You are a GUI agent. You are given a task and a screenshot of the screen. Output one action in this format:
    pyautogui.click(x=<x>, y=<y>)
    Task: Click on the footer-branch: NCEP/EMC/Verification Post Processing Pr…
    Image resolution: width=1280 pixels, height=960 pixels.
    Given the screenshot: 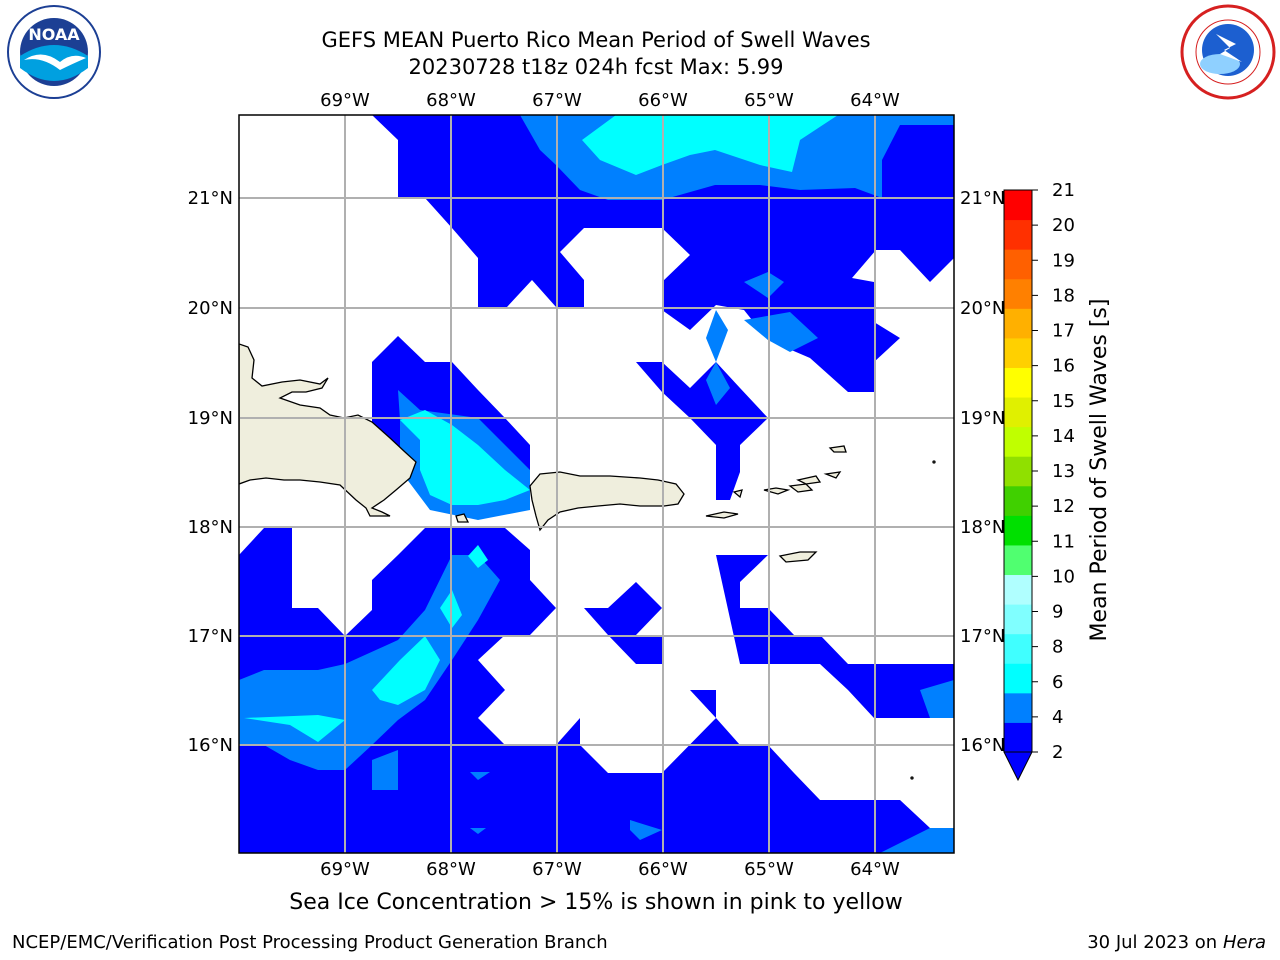 What is the action you would take?
    pyautogui.click(x=310, y=942)
    